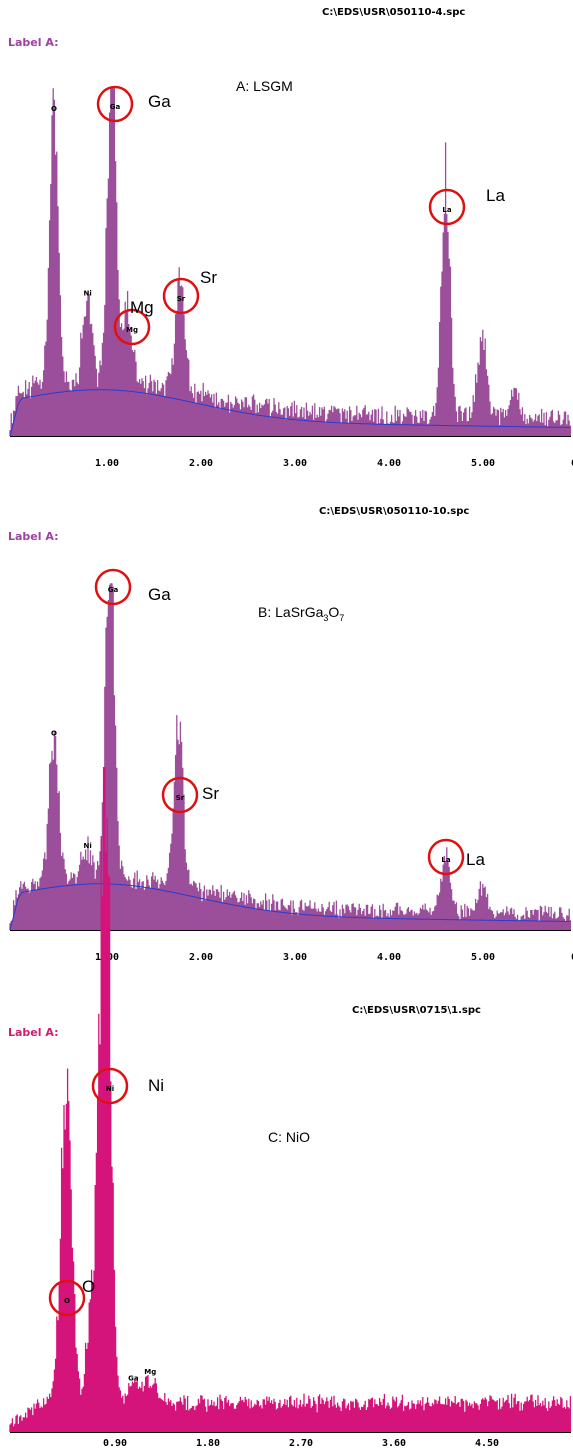 The height and width of the screenshot is (1452, 573). I want to click on highlight-circle-mg, so click(132, 327).